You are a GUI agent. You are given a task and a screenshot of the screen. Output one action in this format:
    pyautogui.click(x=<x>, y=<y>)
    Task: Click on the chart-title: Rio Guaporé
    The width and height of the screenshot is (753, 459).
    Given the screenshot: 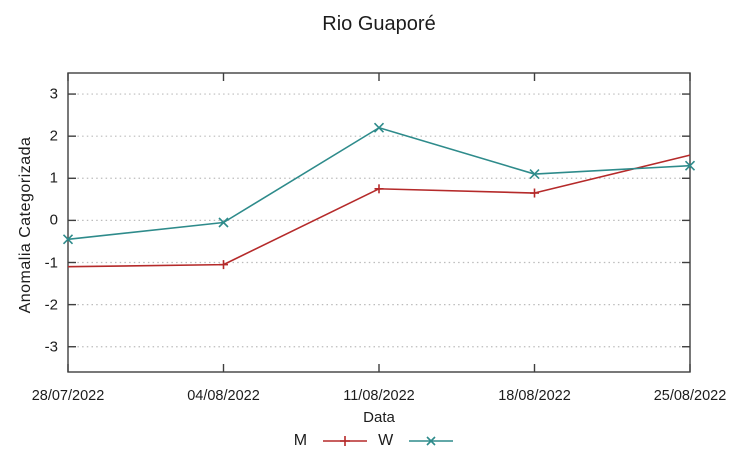 What is the action you would take?
    pyautogui.click(x=379, y=24)
    